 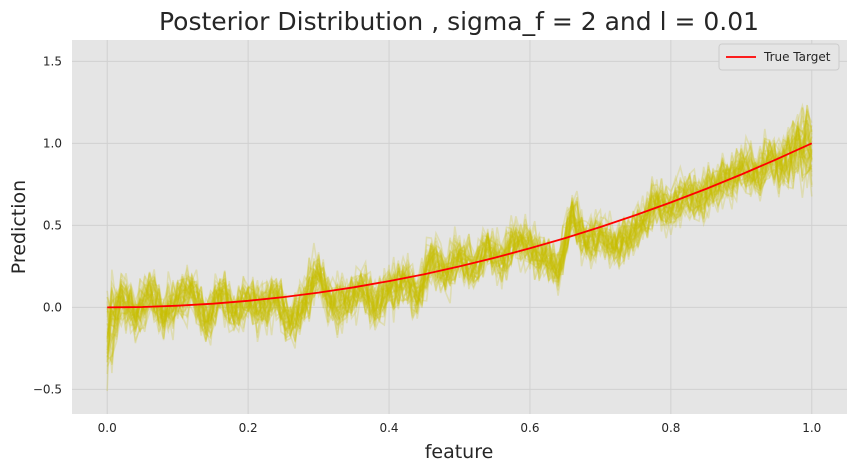 What do you see at coordinates (248, 428) in the screenshot?
I see `x-tick-label: 0.2` at bounding box center [248, 428].